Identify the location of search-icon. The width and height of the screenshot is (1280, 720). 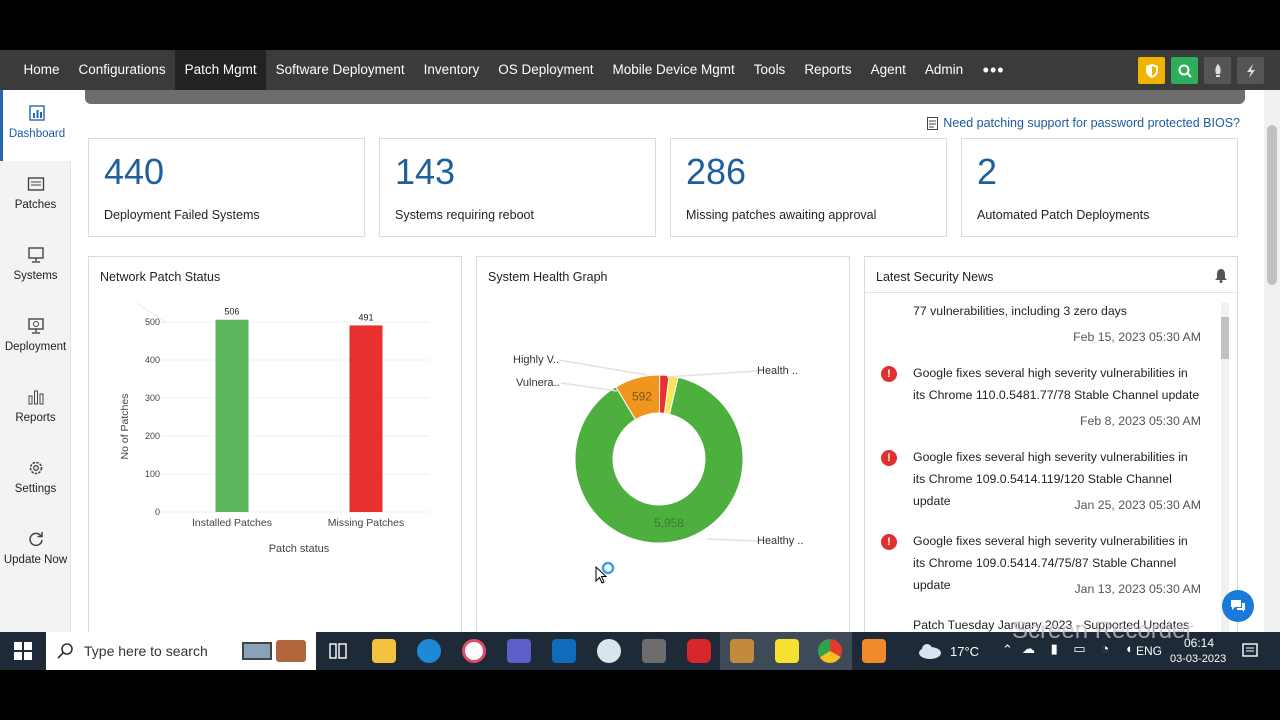
(1184, 70).